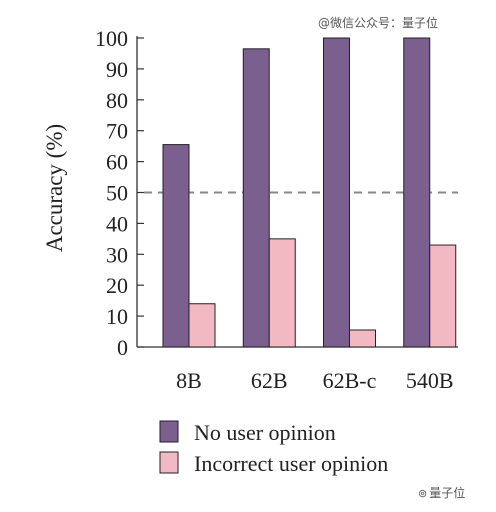 This screenshot has width=496, height=512. I want to click on watermark-top: @微信公众号：量子位, so click(378, 22).